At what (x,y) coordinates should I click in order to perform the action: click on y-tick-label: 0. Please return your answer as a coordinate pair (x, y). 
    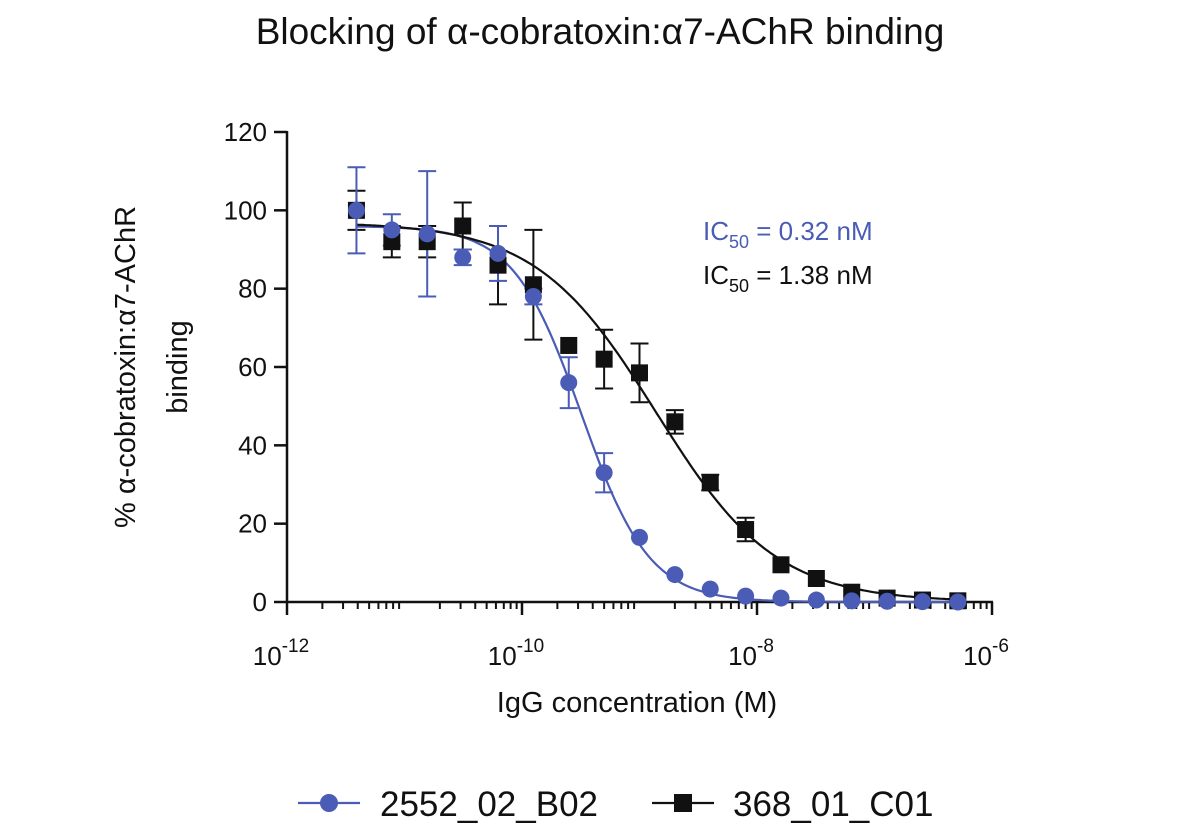
    Looking at the image, I should click on (260, 602).